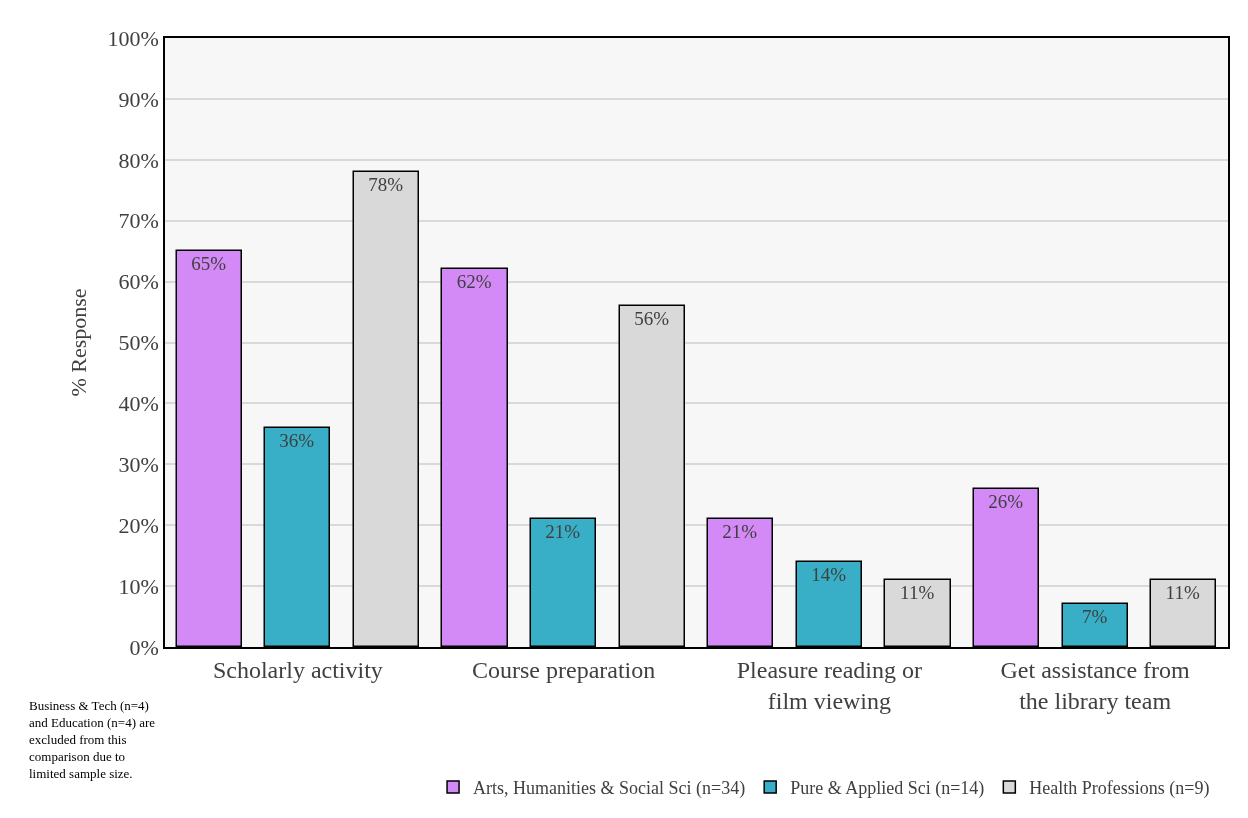  I want to click on y-tick-label: 50%, so click(138, 343).